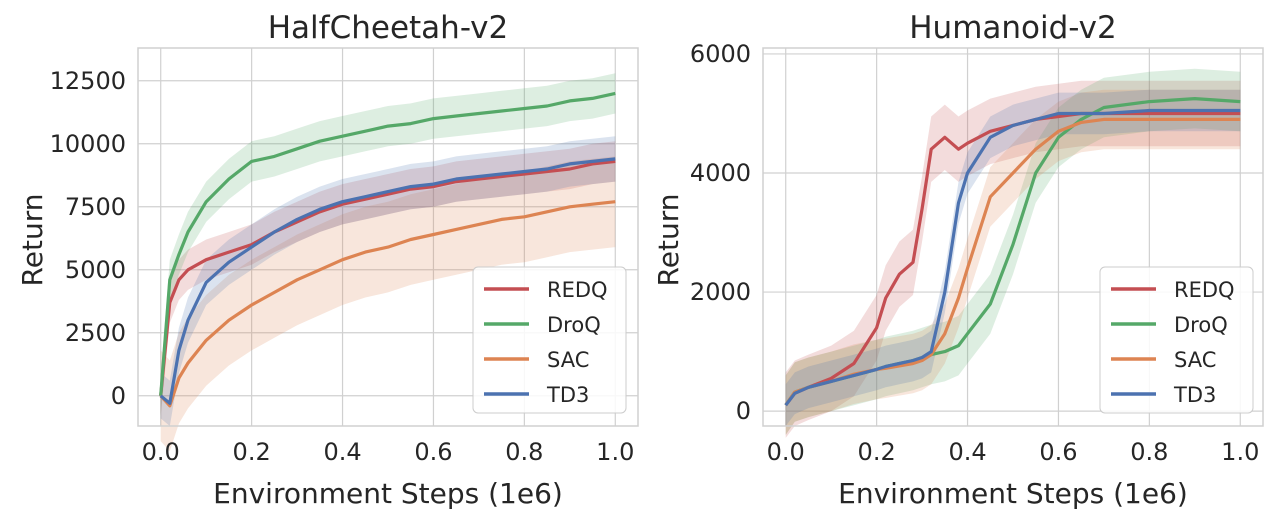  What do you see at coordinates (88, 81) in the screenshot?
I see `y-tick-label: 12500` at bounding box center [88, 81].